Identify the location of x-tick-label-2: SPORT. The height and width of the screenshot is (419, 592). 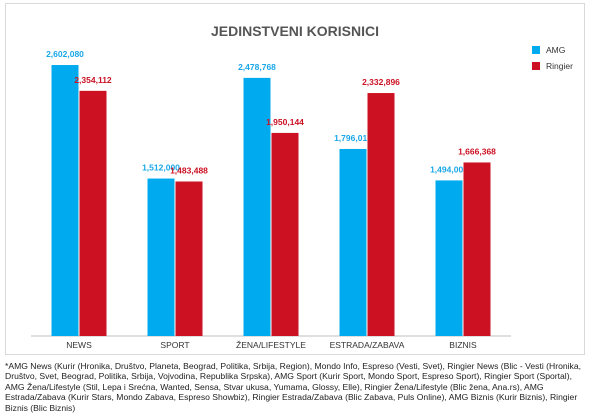
(174, 345).